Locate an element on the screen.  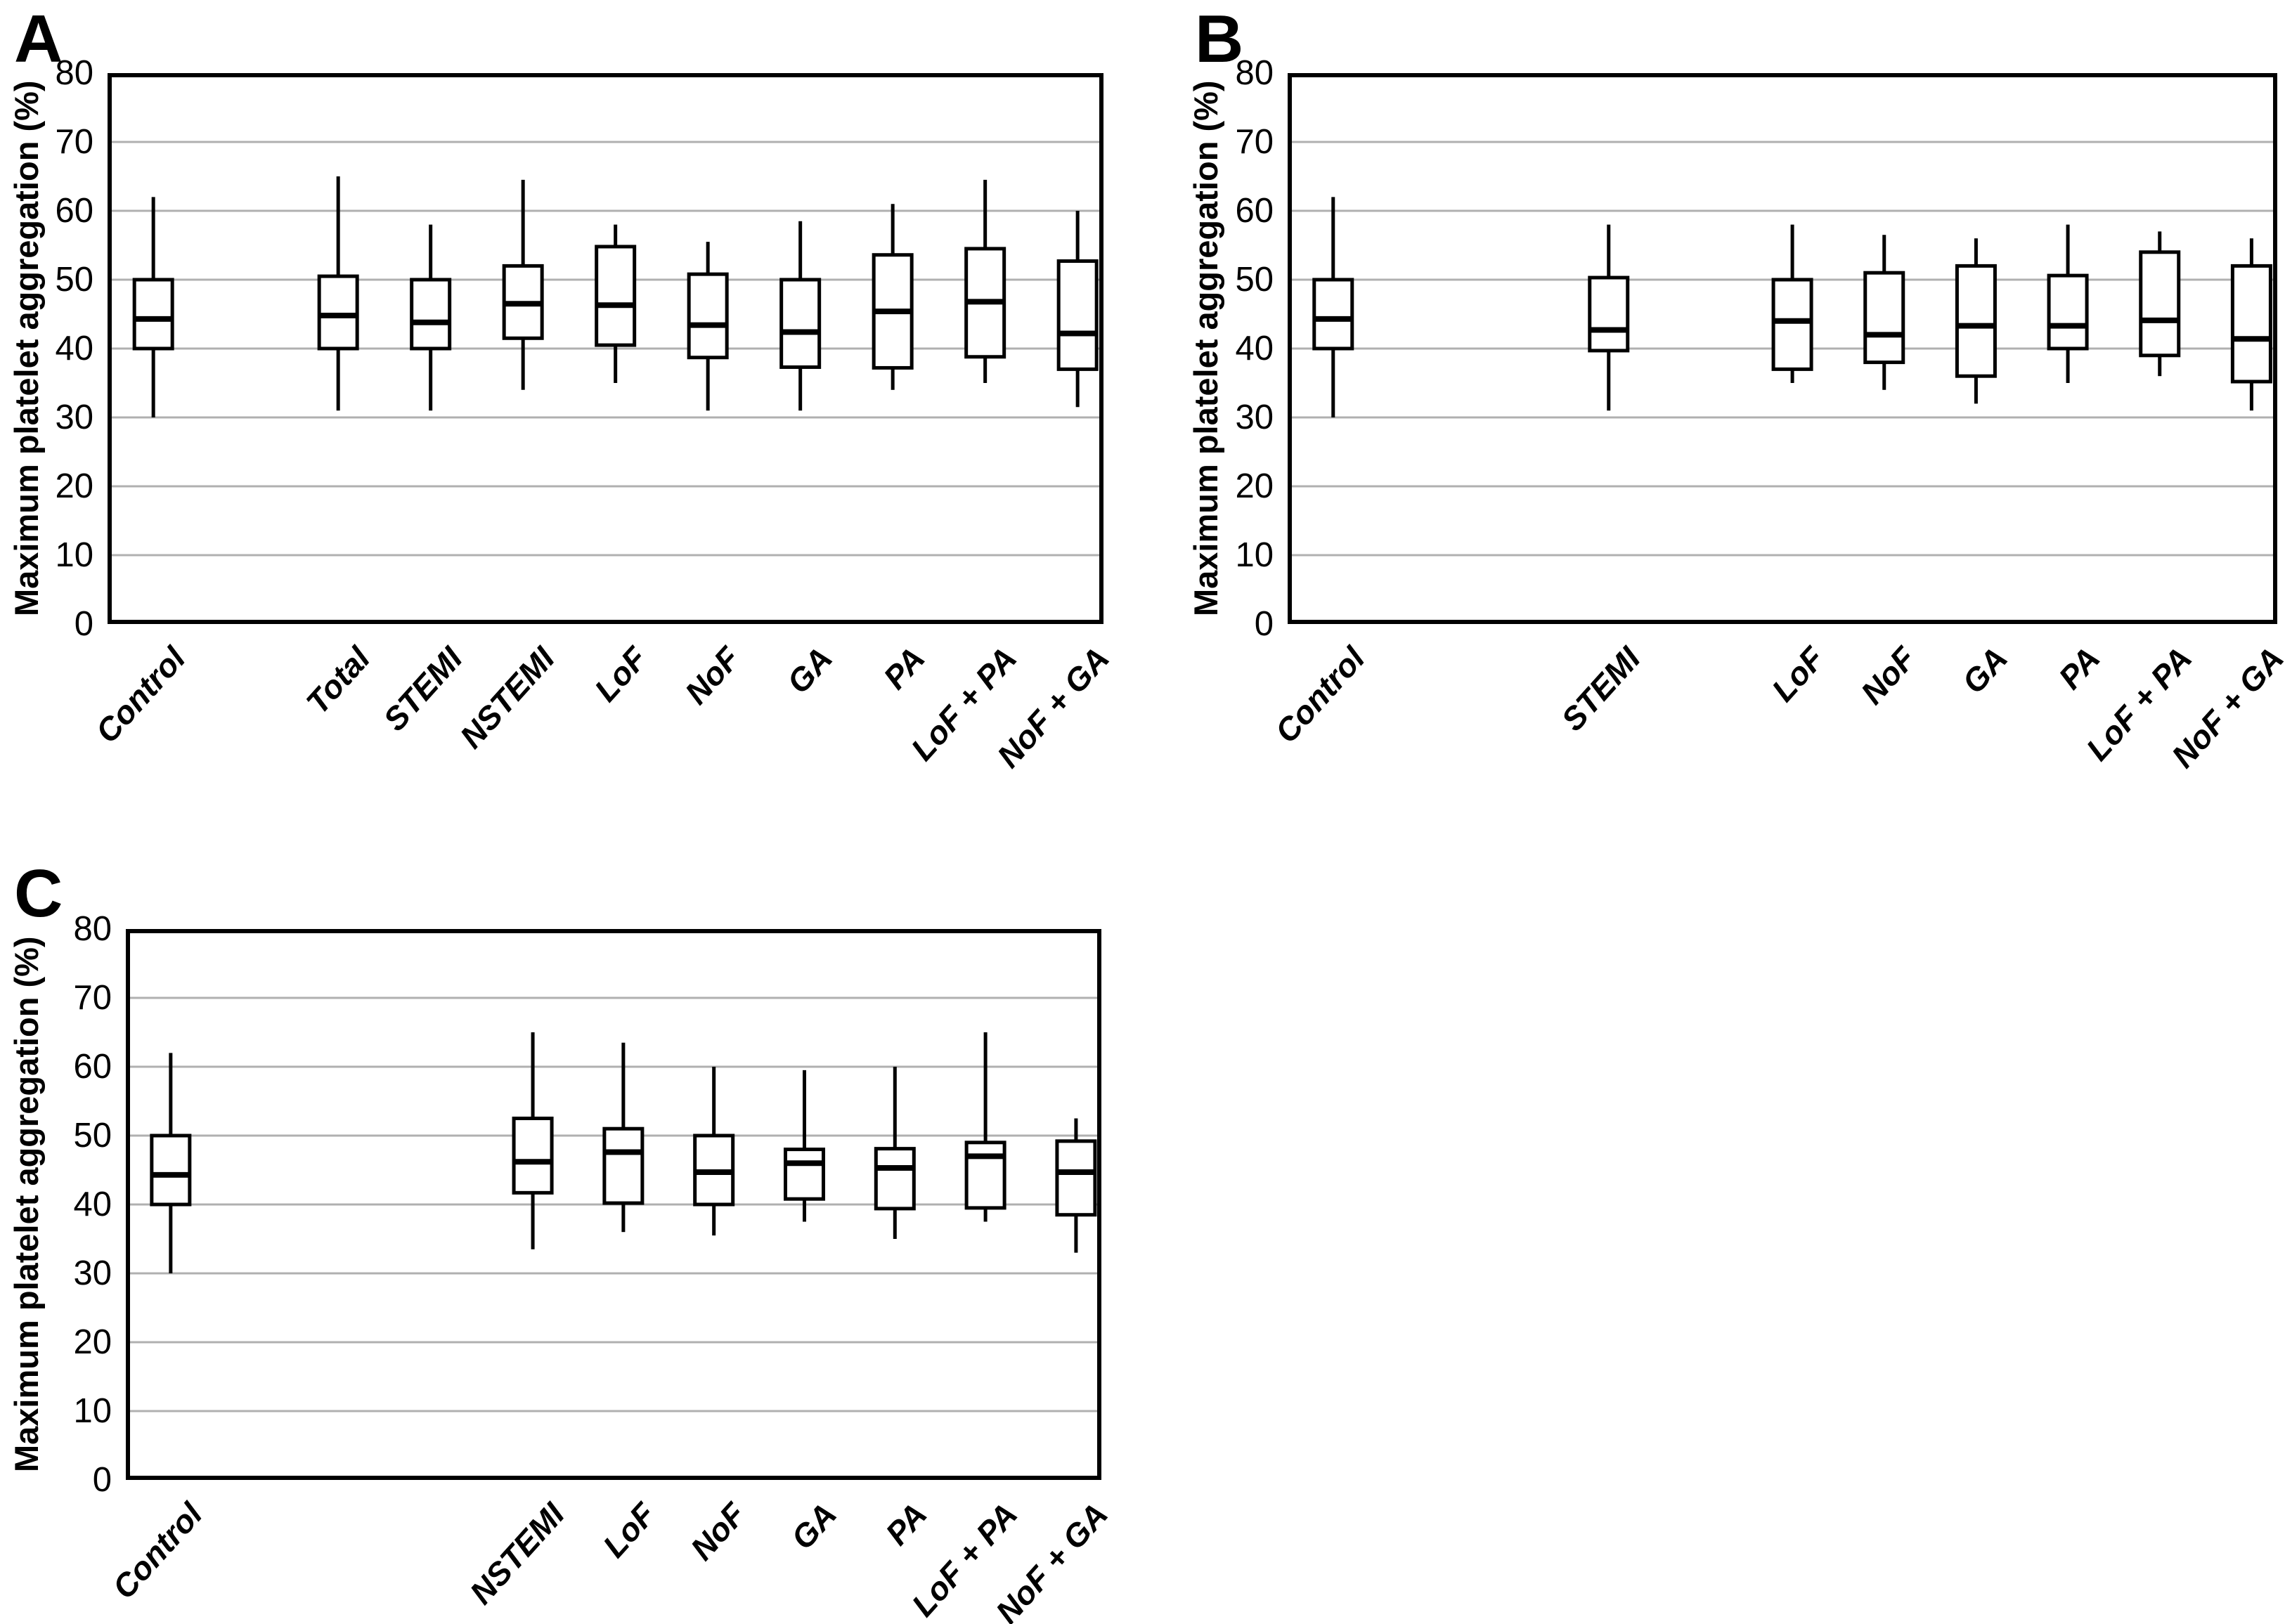
boxplot-total is located at coordinates (338, 293).